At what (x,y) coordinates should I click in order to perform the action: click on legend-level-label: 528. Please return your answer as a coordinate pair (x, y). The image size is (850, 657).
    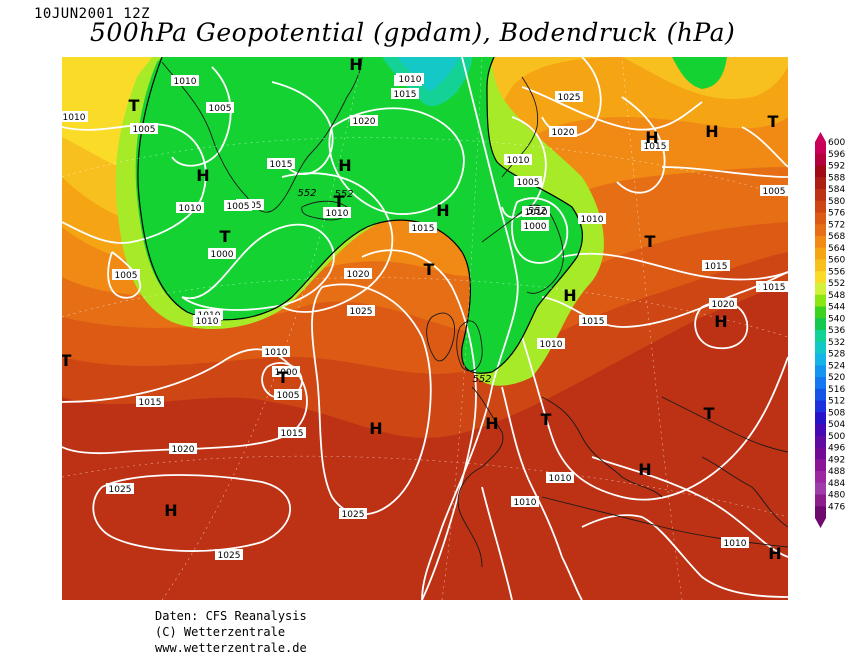
    Looking at the image, I should click on (836, 355).